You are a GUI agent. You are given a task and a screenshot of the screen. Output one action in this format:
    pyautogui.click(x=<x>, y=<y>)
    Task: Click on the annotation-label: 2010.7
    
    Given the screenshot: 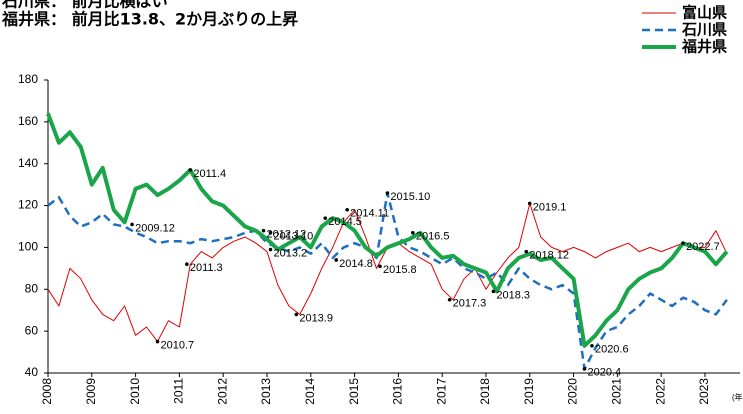 What is the action you would take?
    pyautogui.click(x=177, y=346)
    